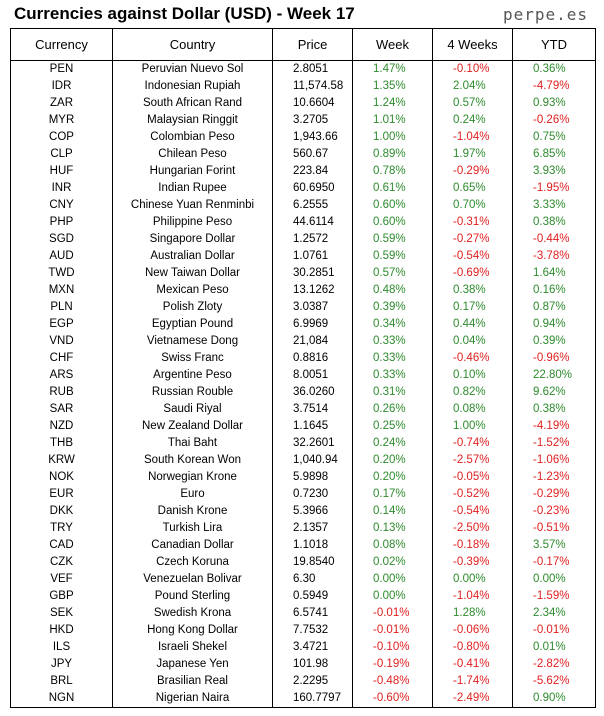 This screenshot has width=604, height=716. Describe the element at coordinates (554, 290) in the screenshot. I see `table-cell: 0.16%` at that location.